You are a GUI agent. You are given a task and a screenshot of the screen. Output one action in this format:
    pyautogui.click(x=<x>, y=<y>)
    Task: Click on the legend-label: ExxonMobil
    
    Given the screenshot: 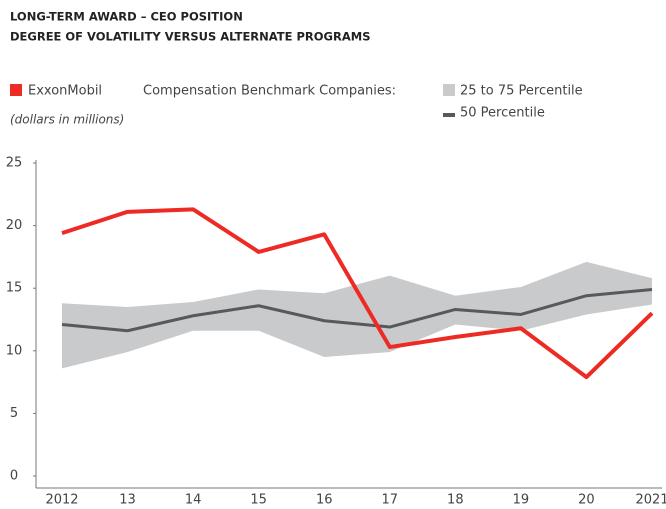 What is the action you would take?
    pyautogui.click(x=65, y=91)
    